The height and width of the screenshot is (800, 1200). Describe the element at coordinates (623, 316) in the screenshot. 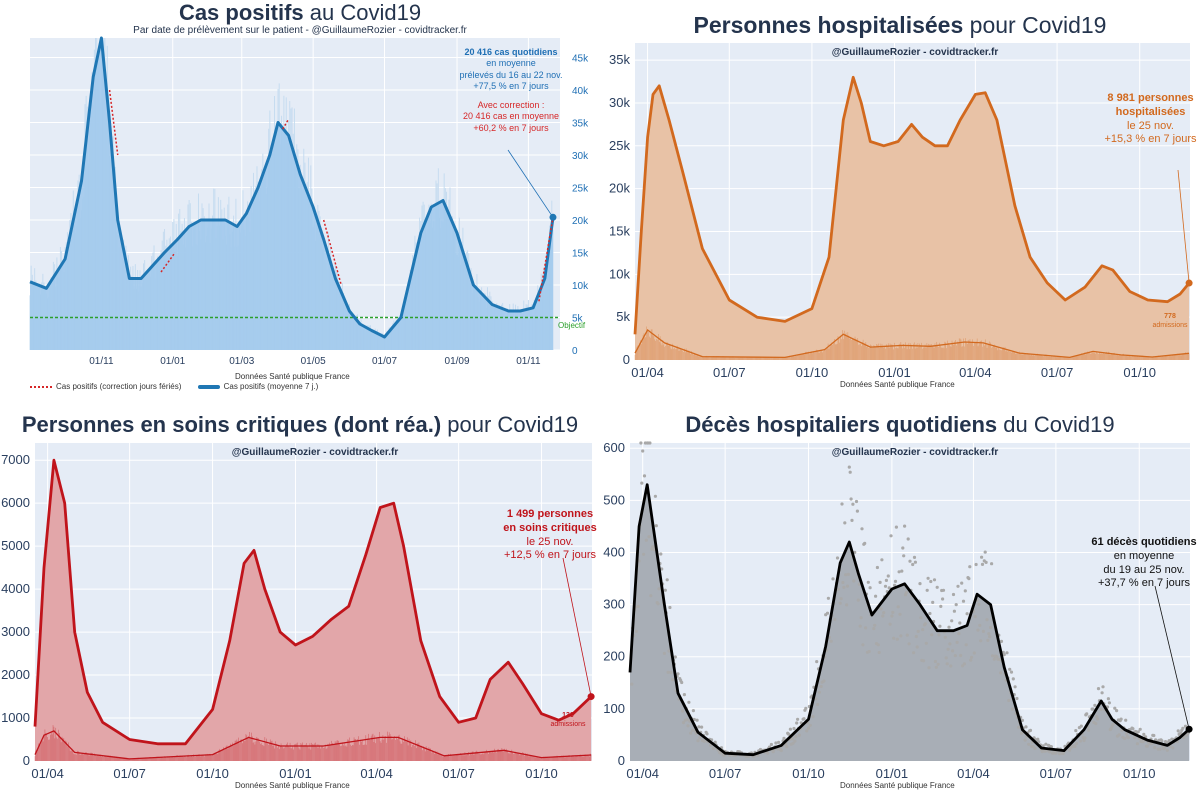

I see `hosp-y-tick-label: 5k` at that location.